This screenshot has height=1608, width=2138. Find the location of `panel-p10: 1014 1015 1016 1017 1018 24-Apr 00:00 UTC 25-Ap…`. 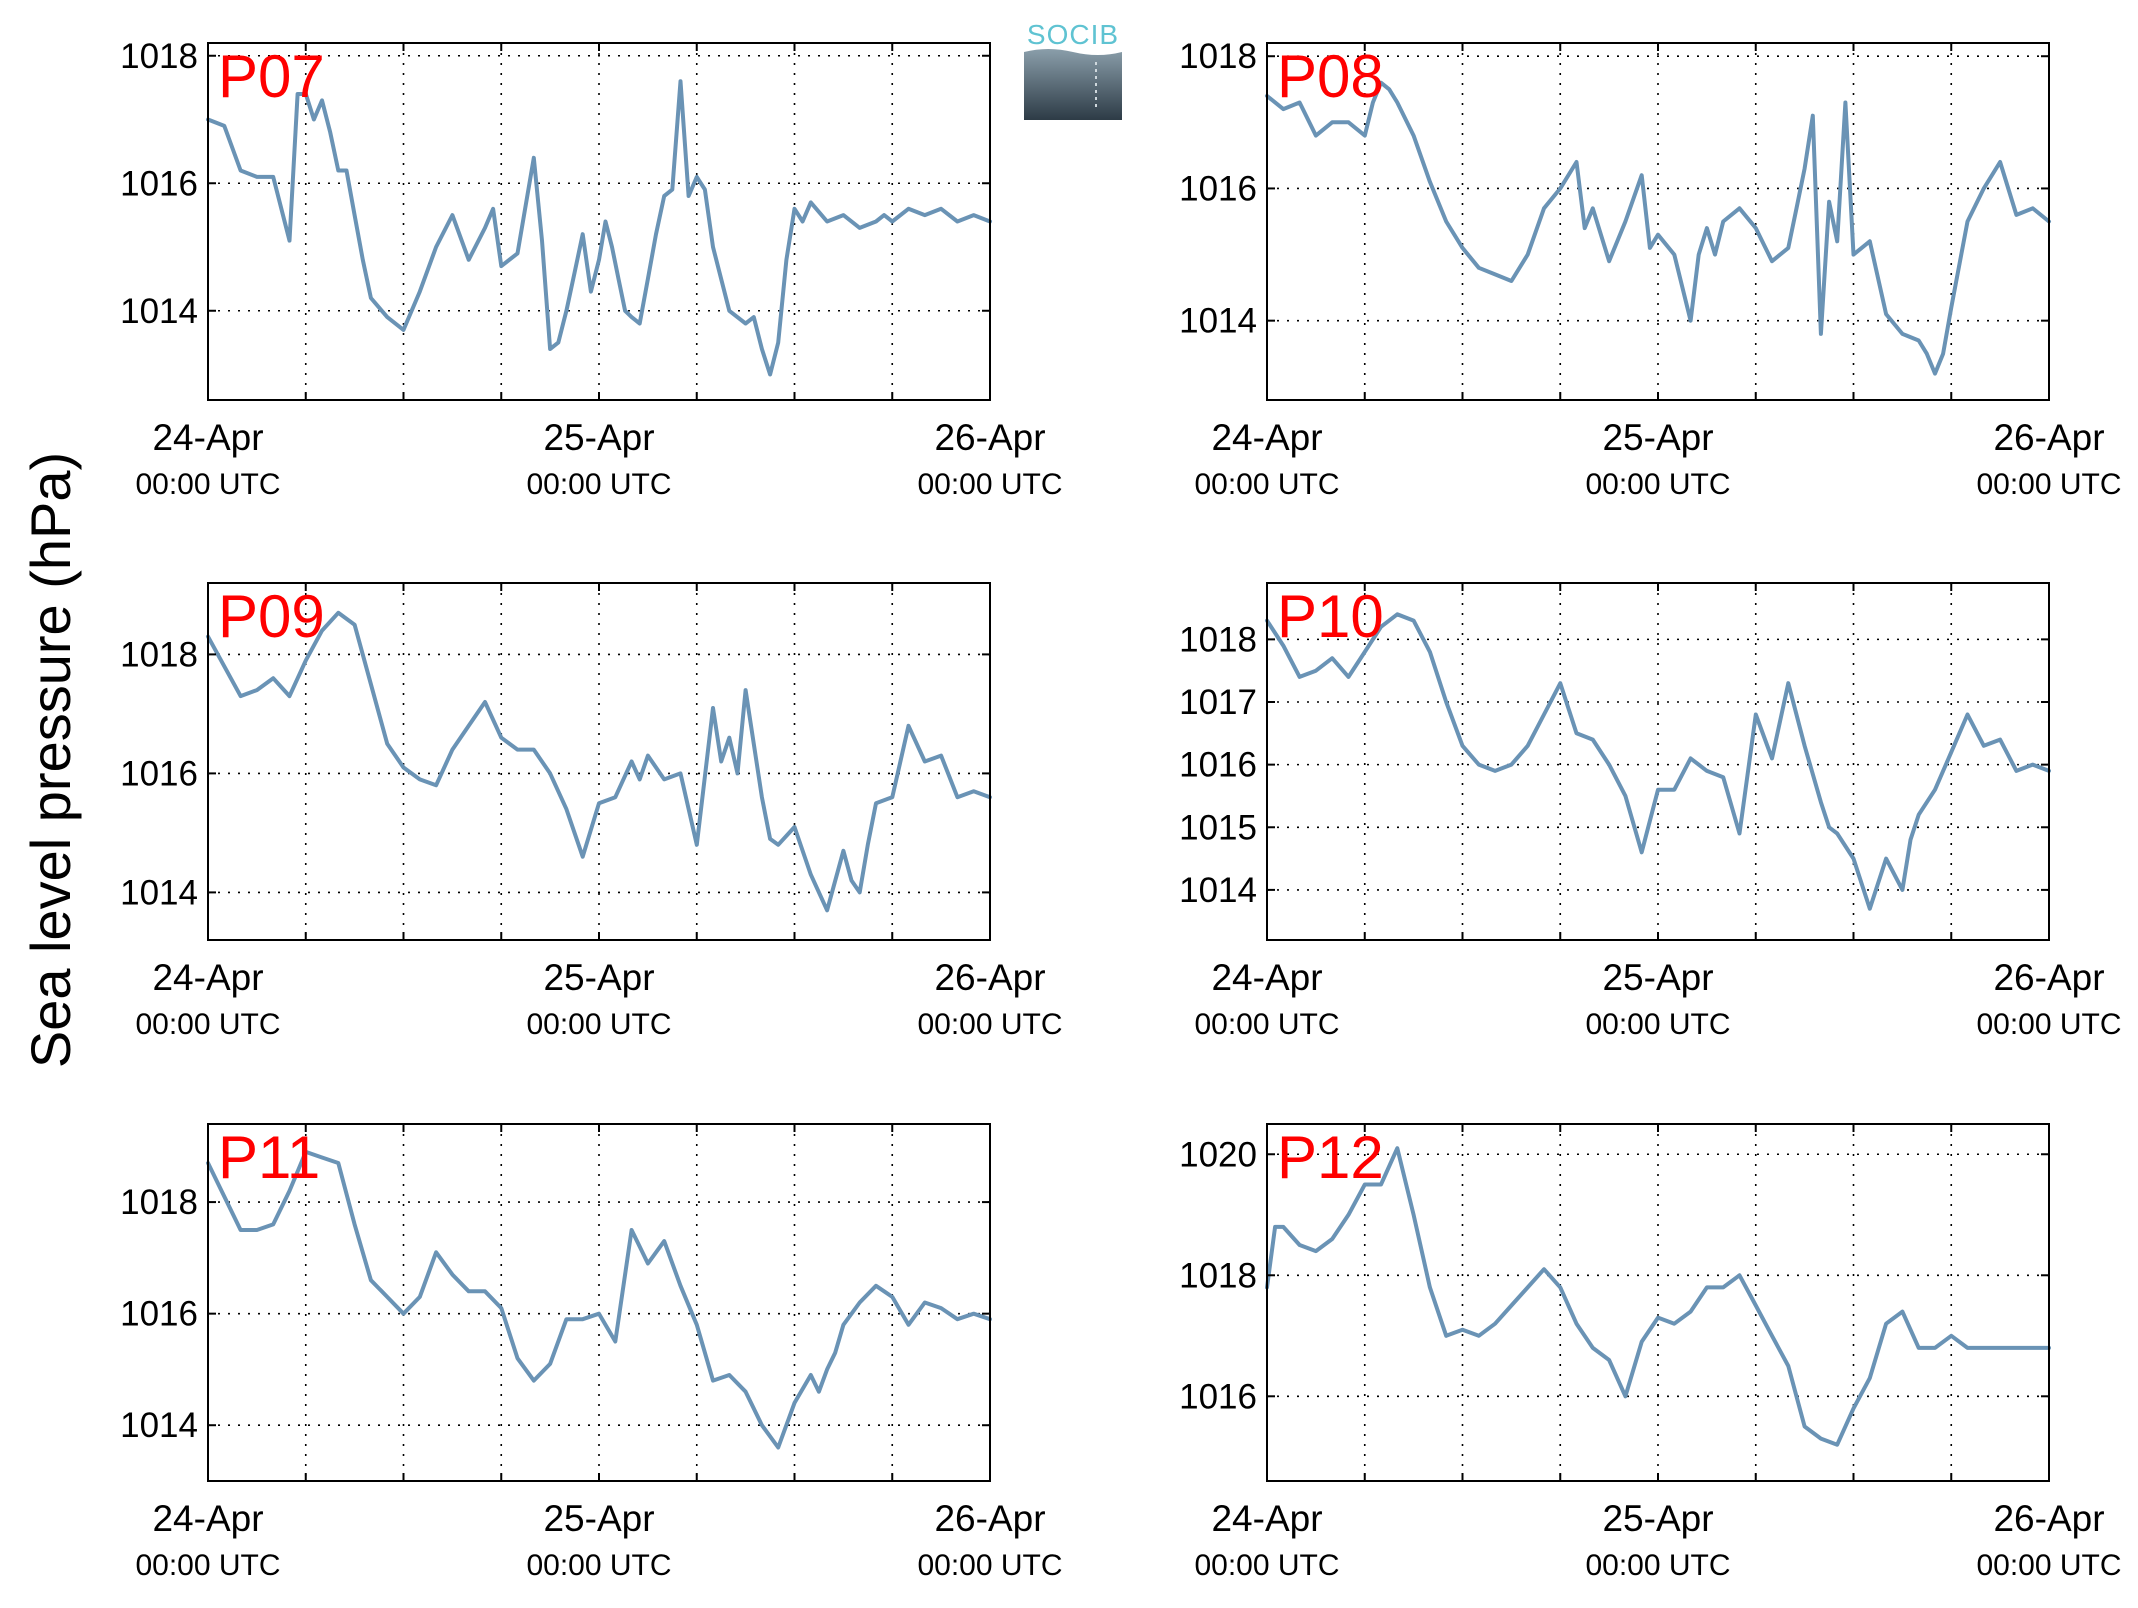

panel-p10: 1014 1015 1016 1017 1018 24-Apr 00:00 UTC 25-Ap… is located at coordinates (1650, 811).